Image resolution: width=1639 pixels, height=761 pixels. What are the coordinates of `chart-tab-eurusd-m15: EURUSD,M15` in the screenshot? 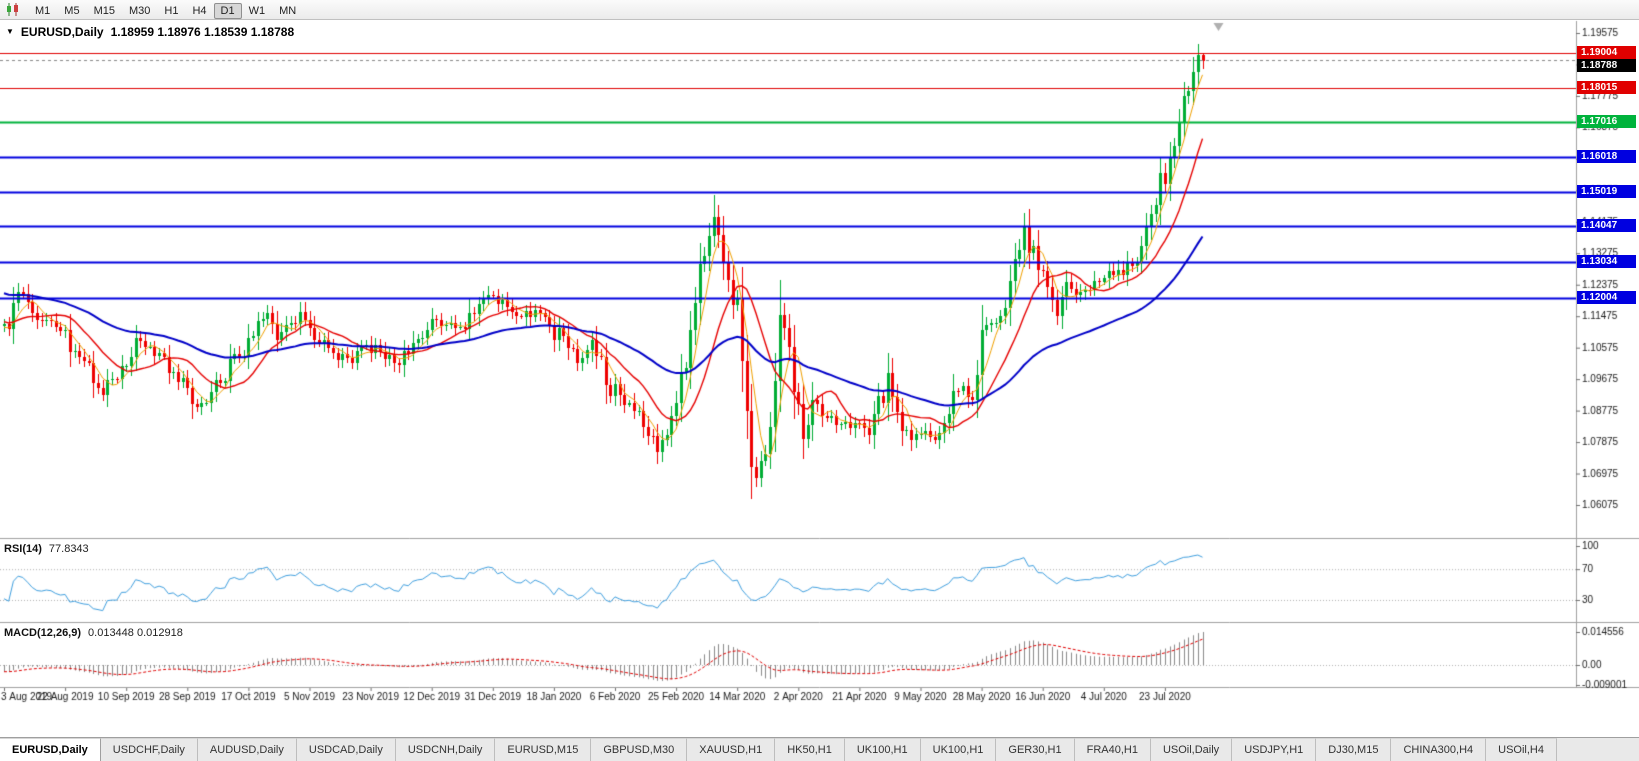 It's located at (543, 749).